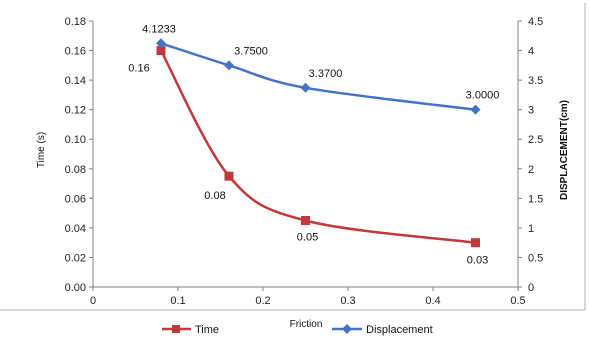 The height and width of the screenshot is (340, 589). What do you see at coordinates (159, 29) in the screenshot?
I see `data-label-displacement: 4.1233` at bounding box center [159, 29].